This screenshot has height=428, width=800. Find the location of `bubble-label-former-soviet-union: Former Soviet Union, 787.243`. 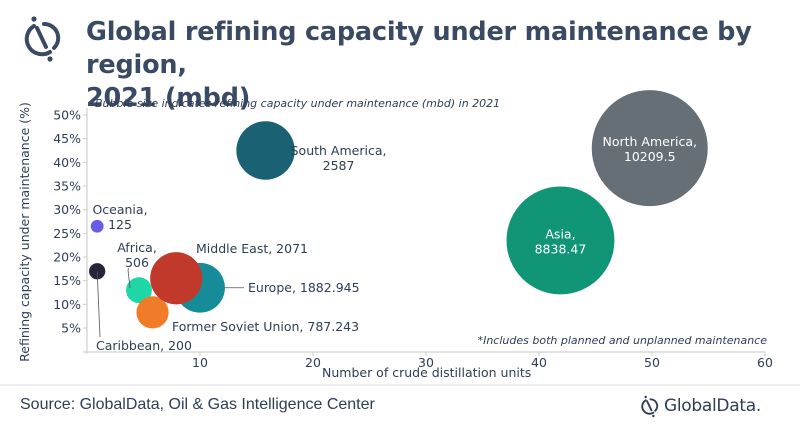

bubble-label-former-soviet-union: Former Soviet Union, 787.243 is located at coordinates (265, 326).